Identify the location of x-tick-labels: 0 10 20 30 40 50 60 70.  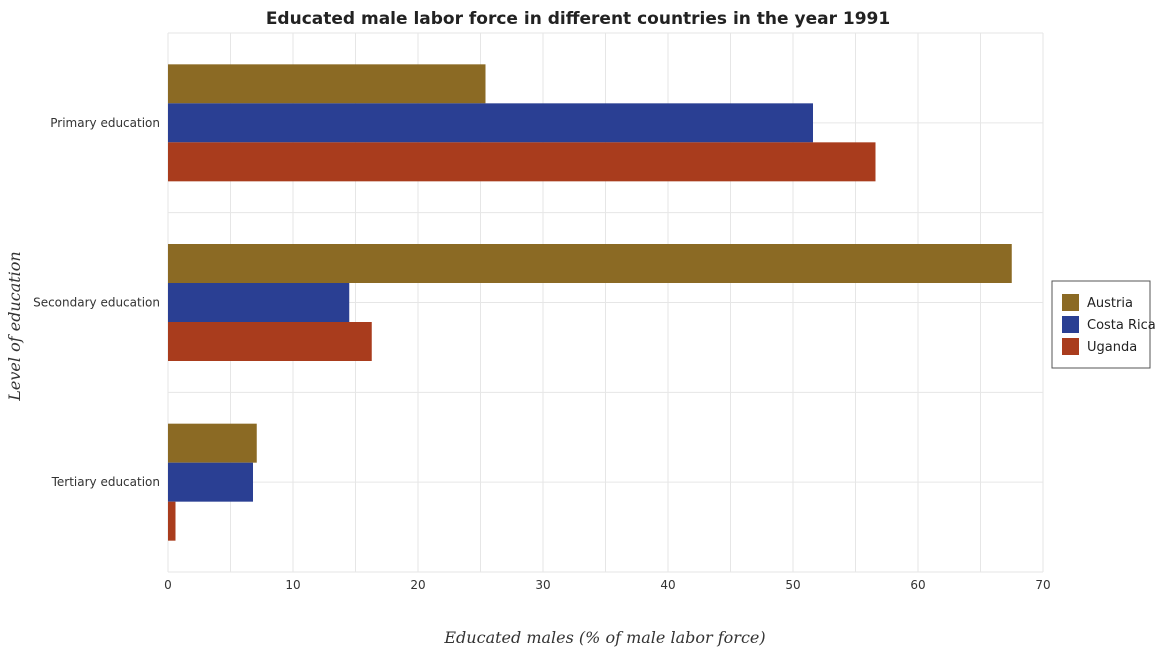
(607, 585).